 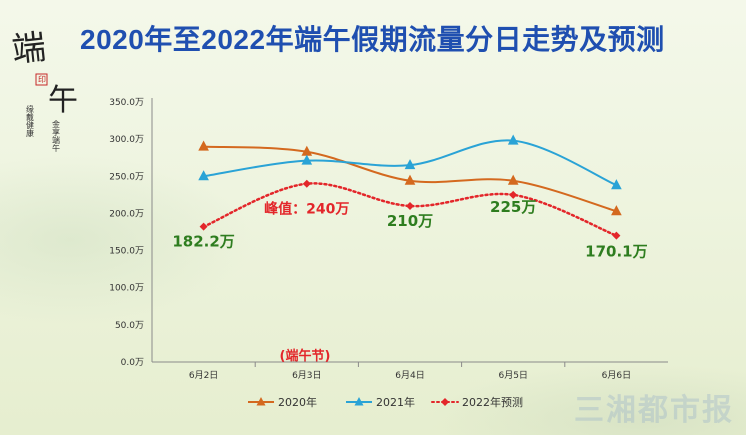 What do you see at coordinates (372, 39) in the screenshot?
I see `page-title: 2020年至2022年端午假期流量分日走势及预测` at bounding box center [372, 39].